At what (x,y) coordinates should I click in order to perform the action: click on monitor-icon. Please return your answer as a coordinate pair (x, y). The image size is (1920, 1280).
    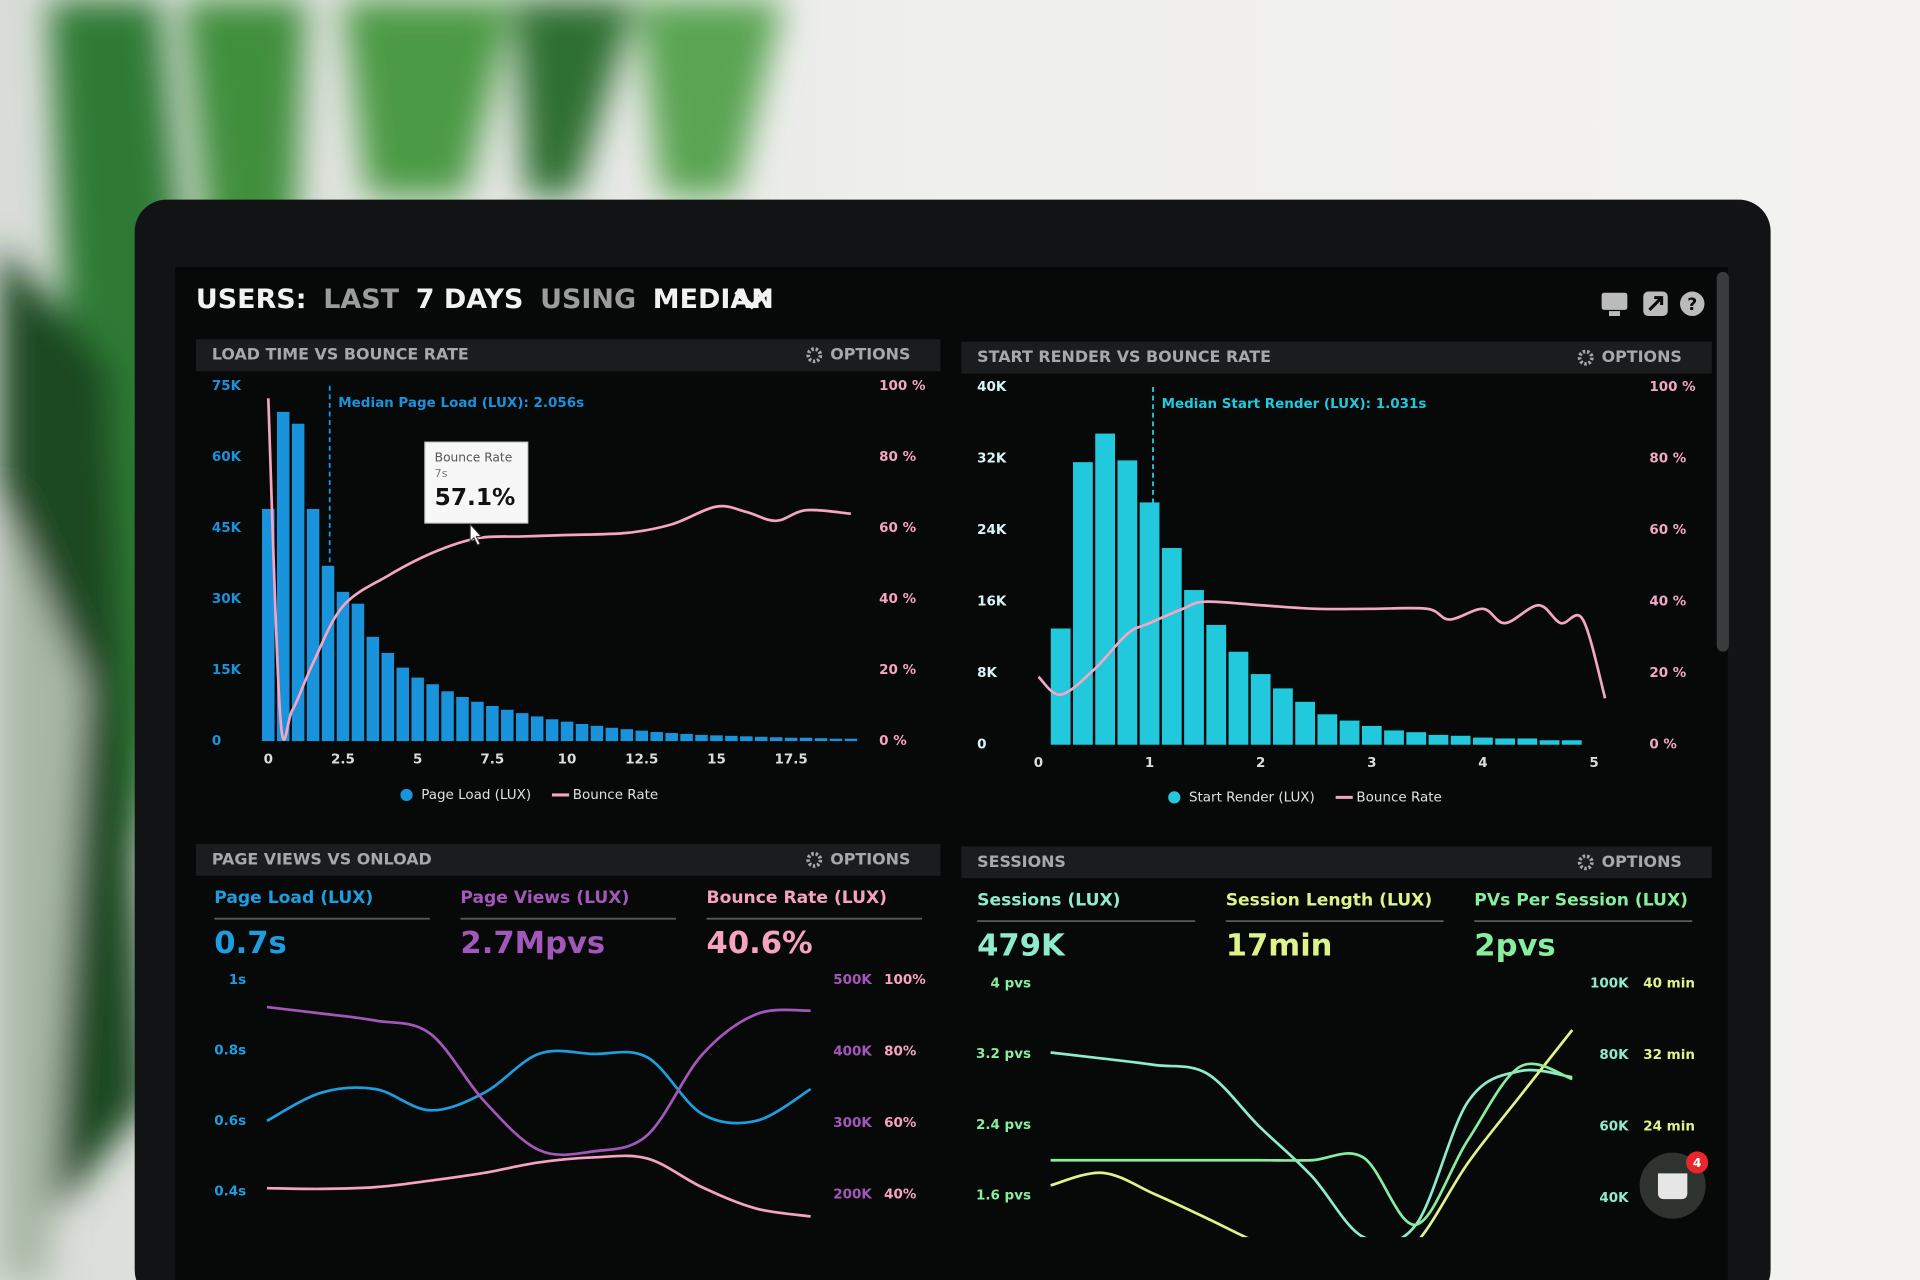
    Looking at the image, I should click on (1614, 301).